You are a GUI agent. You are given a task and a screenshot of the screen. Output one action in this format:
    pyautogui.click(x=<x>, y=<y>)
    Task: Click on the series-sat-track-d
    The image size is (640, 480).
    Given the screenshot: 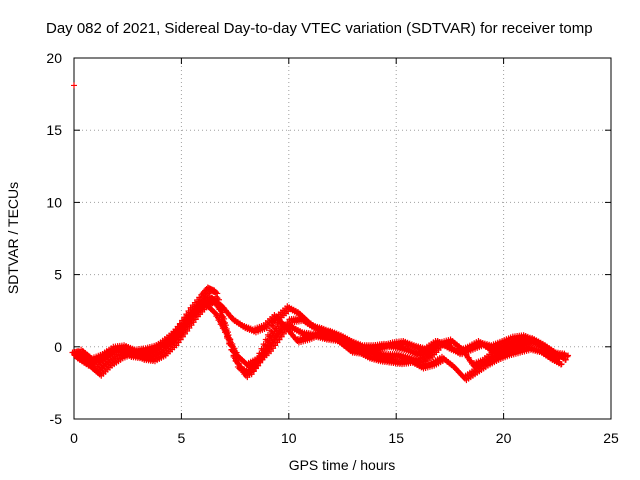 What is the action you would take?
    pyautogui.click(x=317, y=334)
    